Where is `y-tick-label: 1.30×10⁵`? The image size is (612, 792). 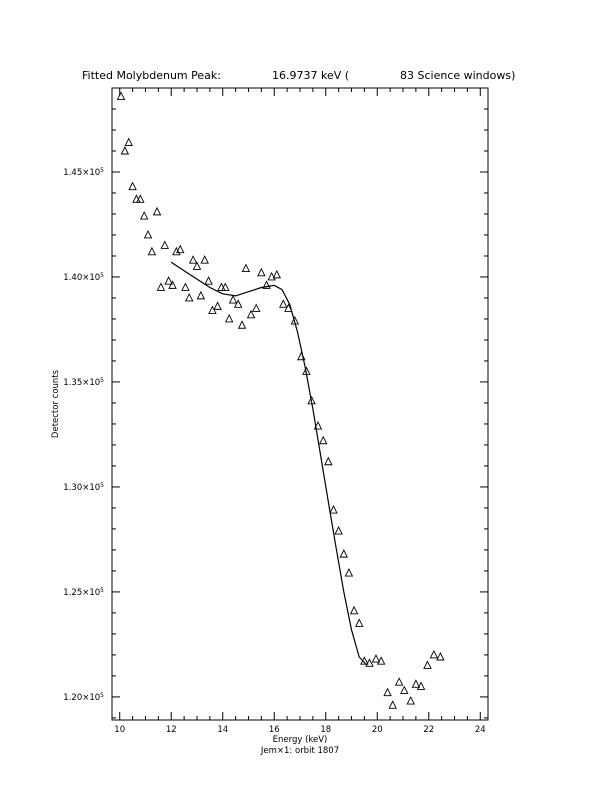 y-tick-label: 1.30×10⁵ is located at coordinates (83, 487).